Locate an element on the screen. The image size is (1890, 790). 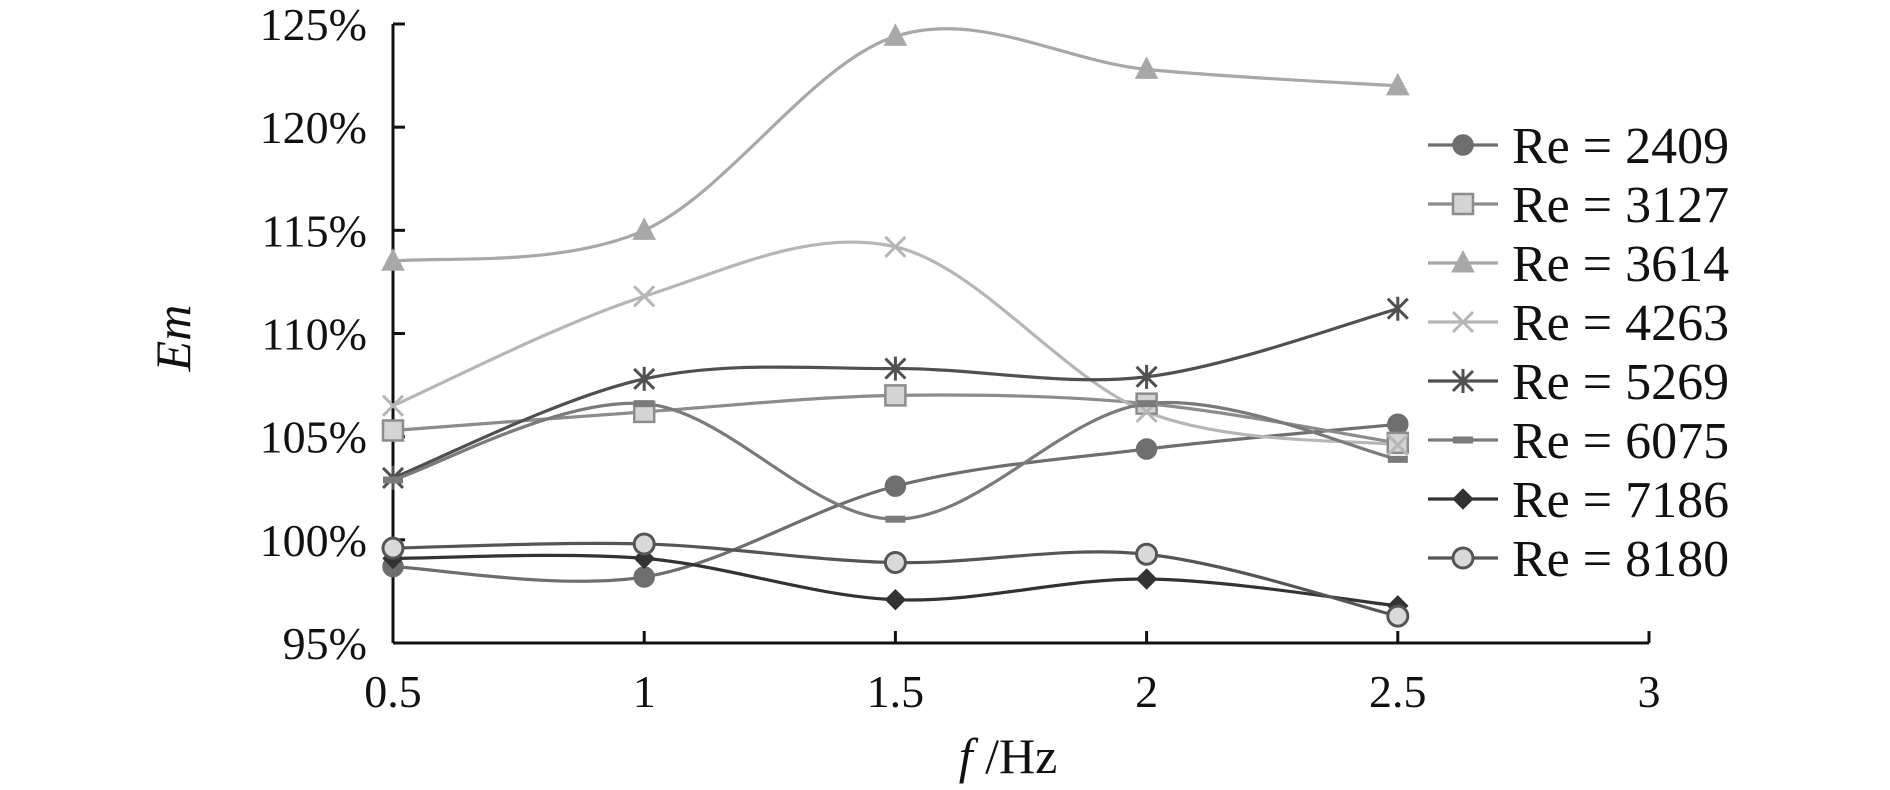
y-tick-label: 120% is located at coordinates (313, 127).